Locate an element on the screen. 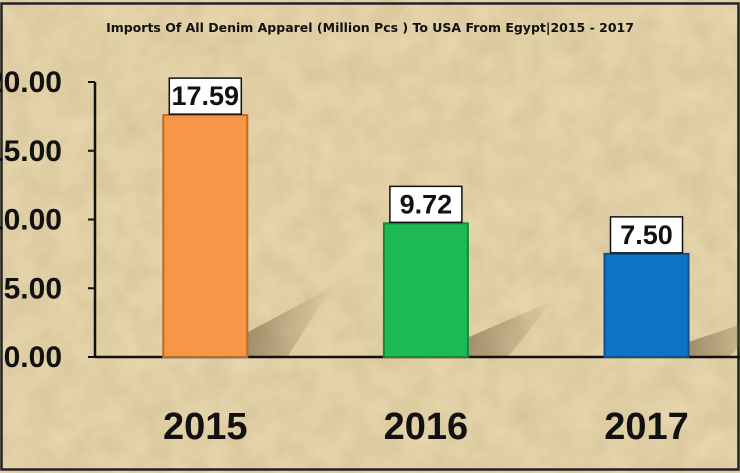  y-axis-ticks: 0.00 5.00 10.00 15.00 20.00 is located at coordinates (47, 220).